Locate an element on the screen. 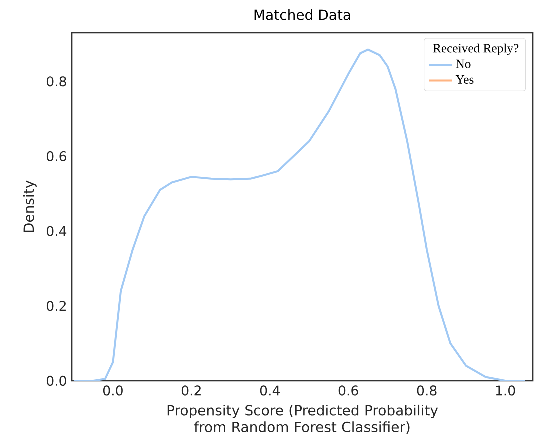 This screenshot has width=538, height=448. x-tick-label: 0.2 is located at coordinates (191, 391).